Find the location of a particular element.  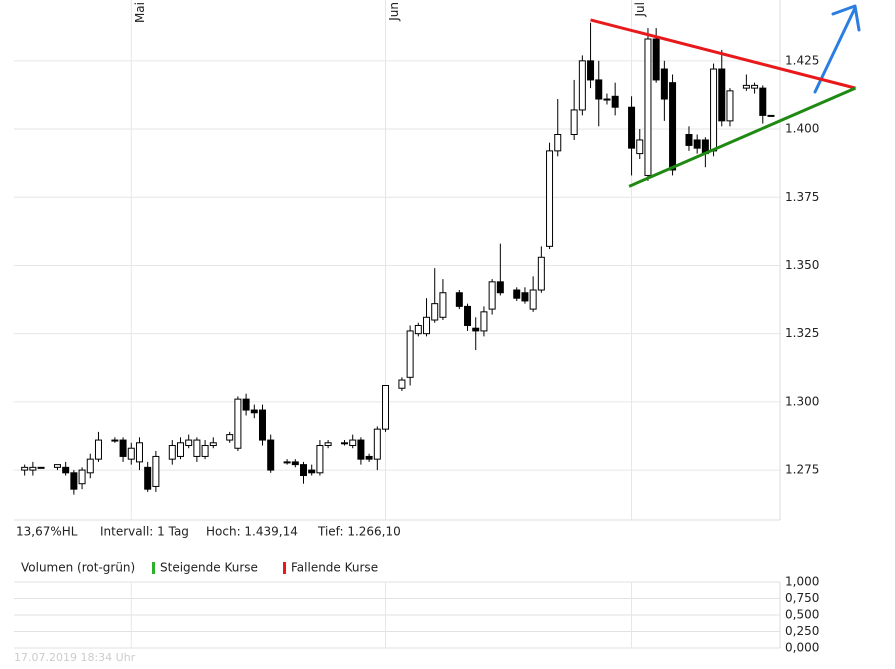

y-tick-label: 0,000 is located at coordinates (802, 648).